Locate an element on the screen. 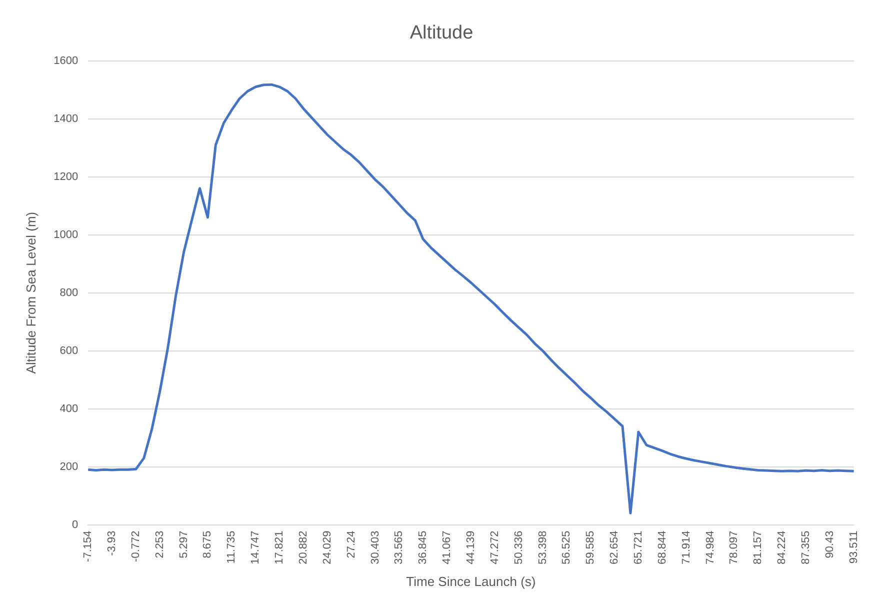  x-tick-label: 2.253 is located at coordinates (160, 544).